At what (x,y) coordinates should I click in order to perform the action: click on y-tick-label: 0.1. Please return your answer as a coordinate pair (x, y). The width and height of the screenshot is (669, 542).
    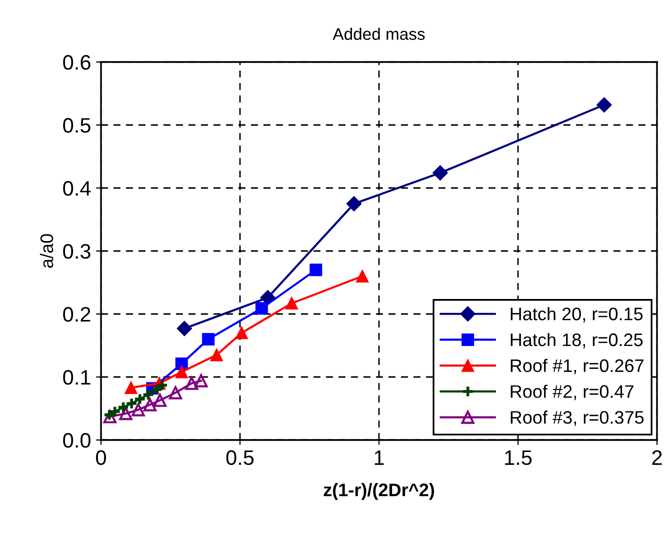
    Looking at the image, I should click on (76, 377).